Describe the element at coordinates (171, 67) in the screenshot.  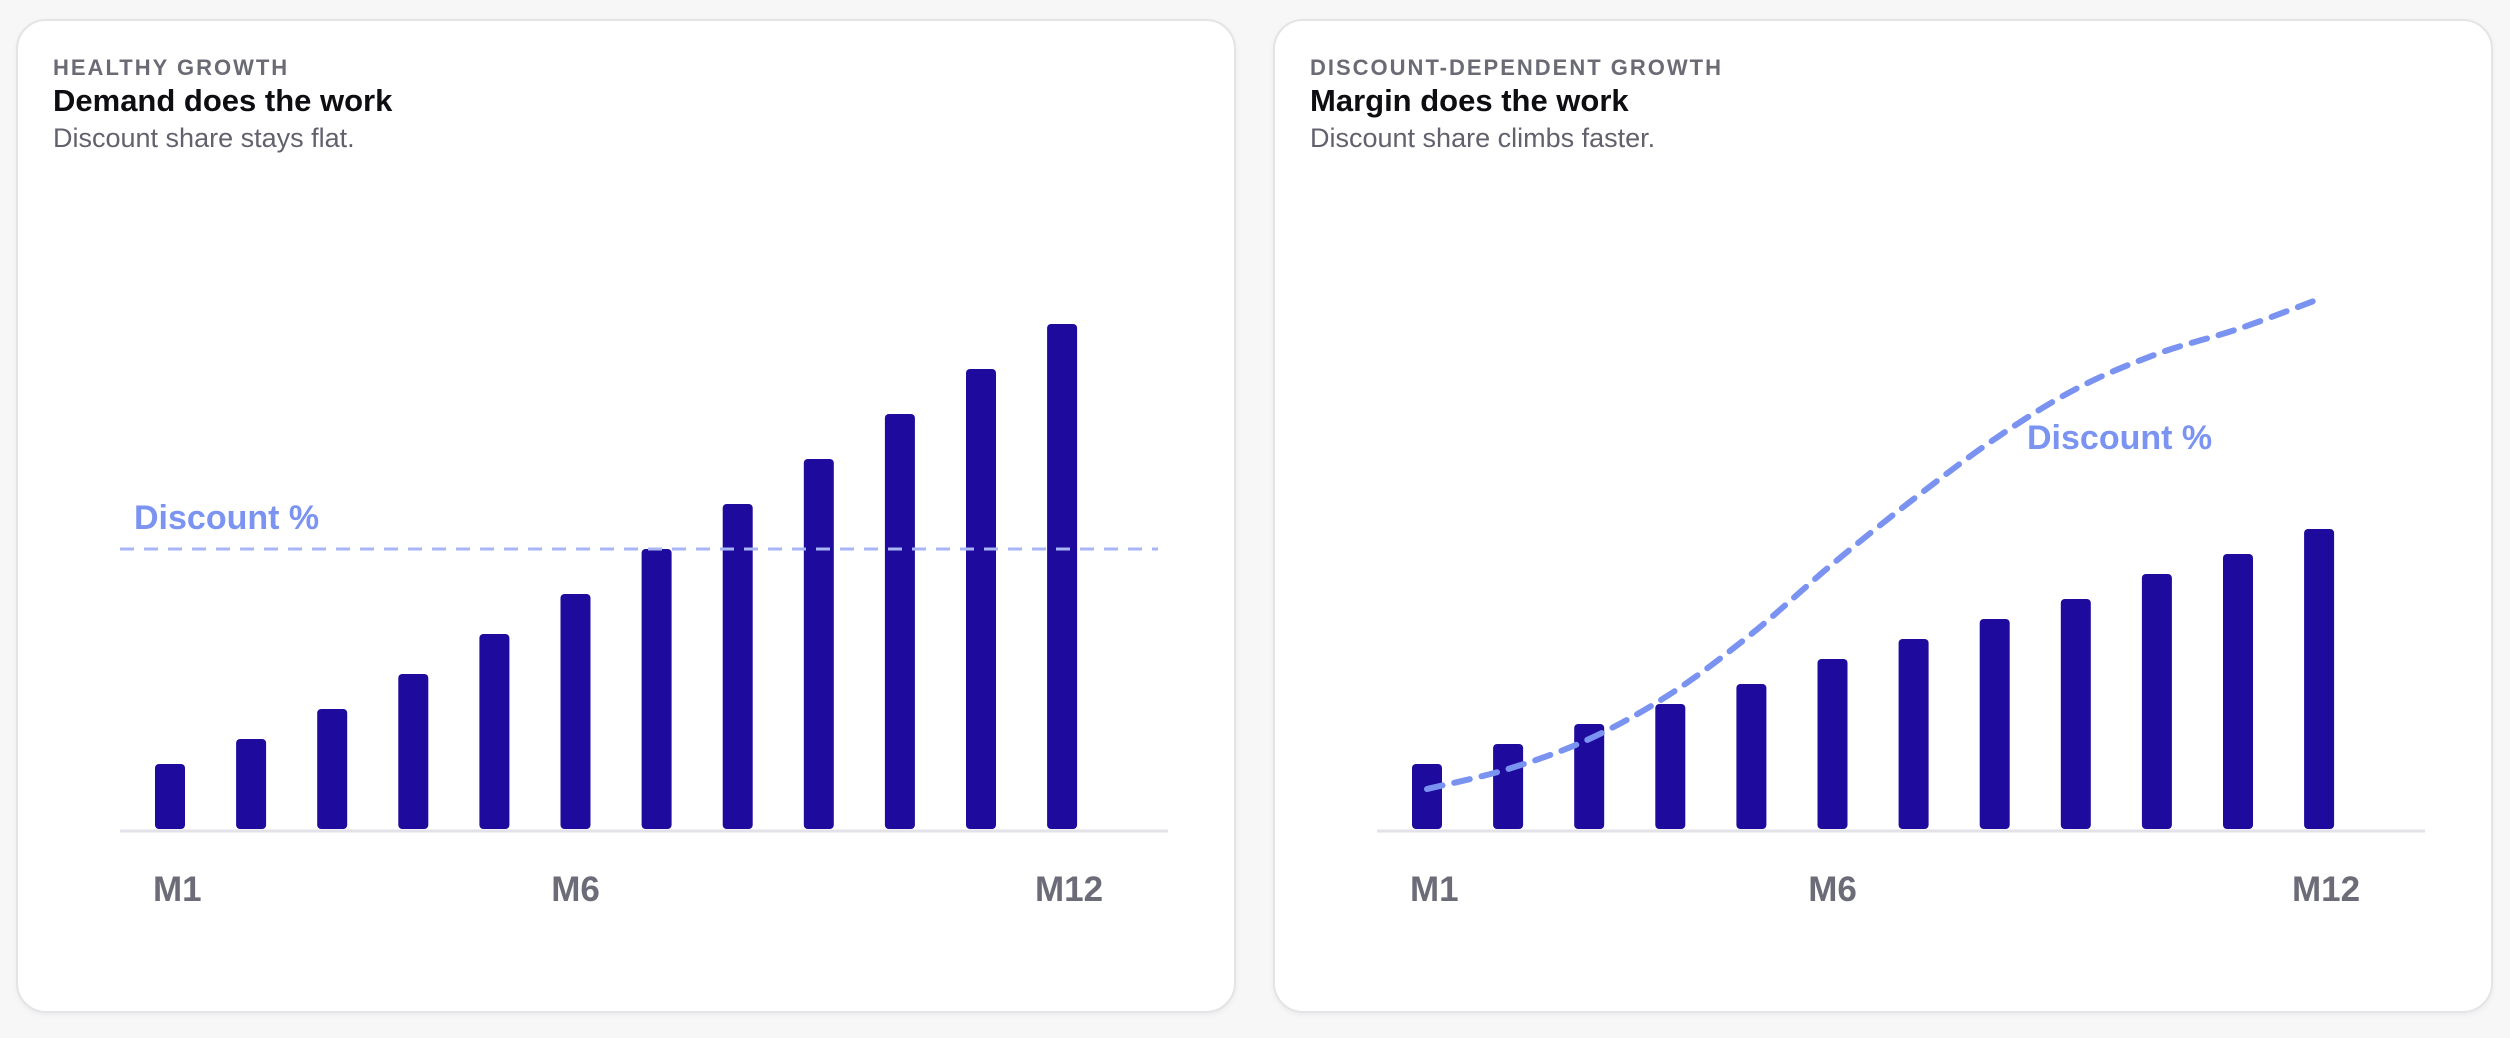
I see `card-eyebrow: HEALTHY GROWTH` at that location.